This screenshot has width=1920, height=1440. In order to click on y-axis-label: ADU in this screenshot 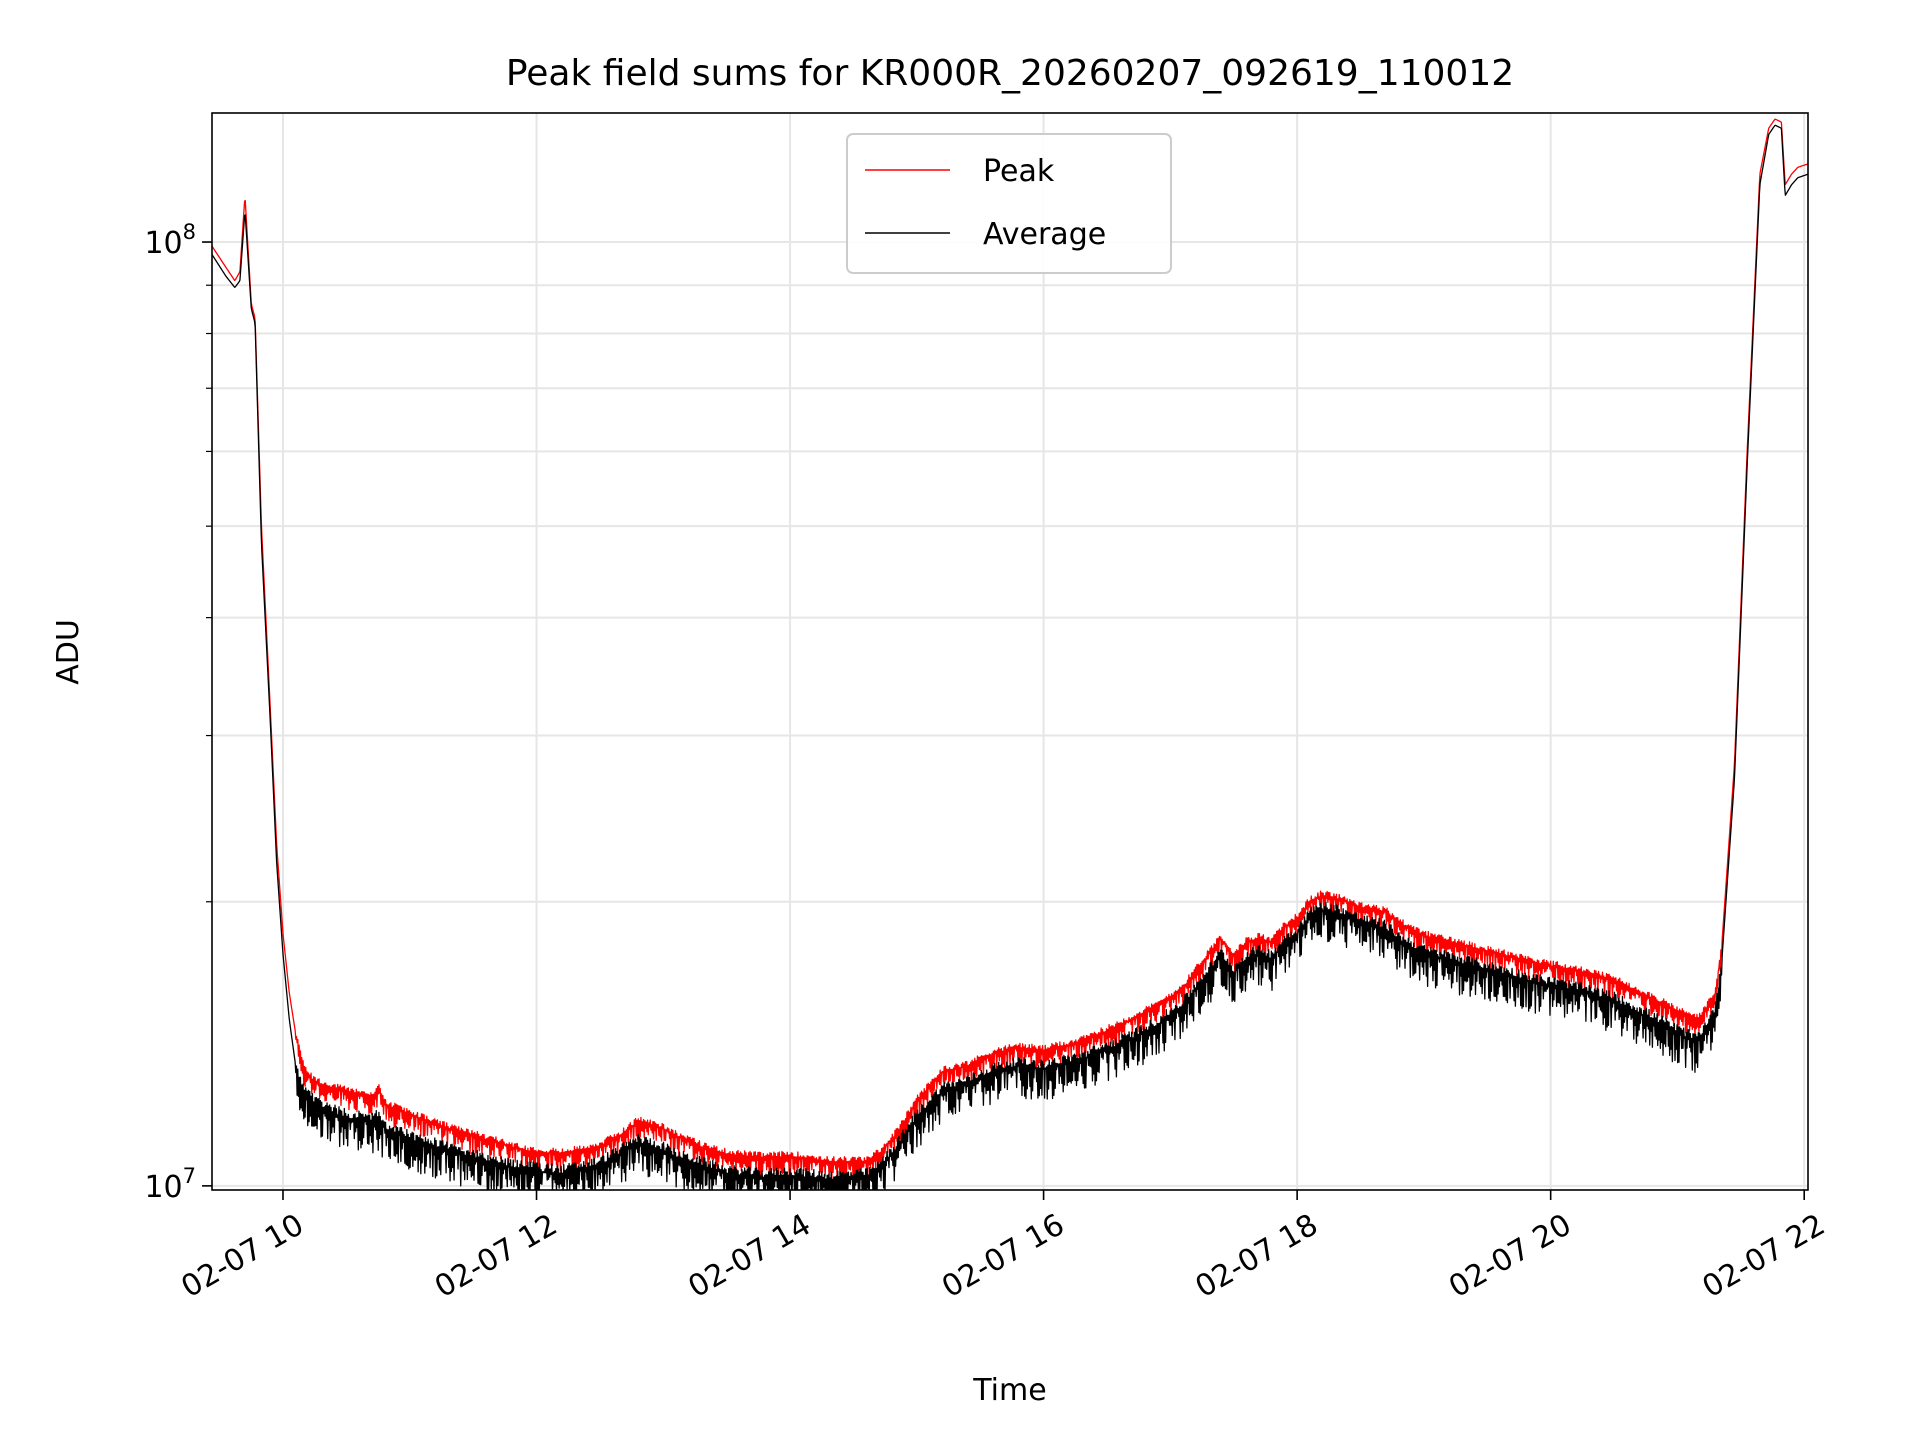, I will do `click(68, 652)`.